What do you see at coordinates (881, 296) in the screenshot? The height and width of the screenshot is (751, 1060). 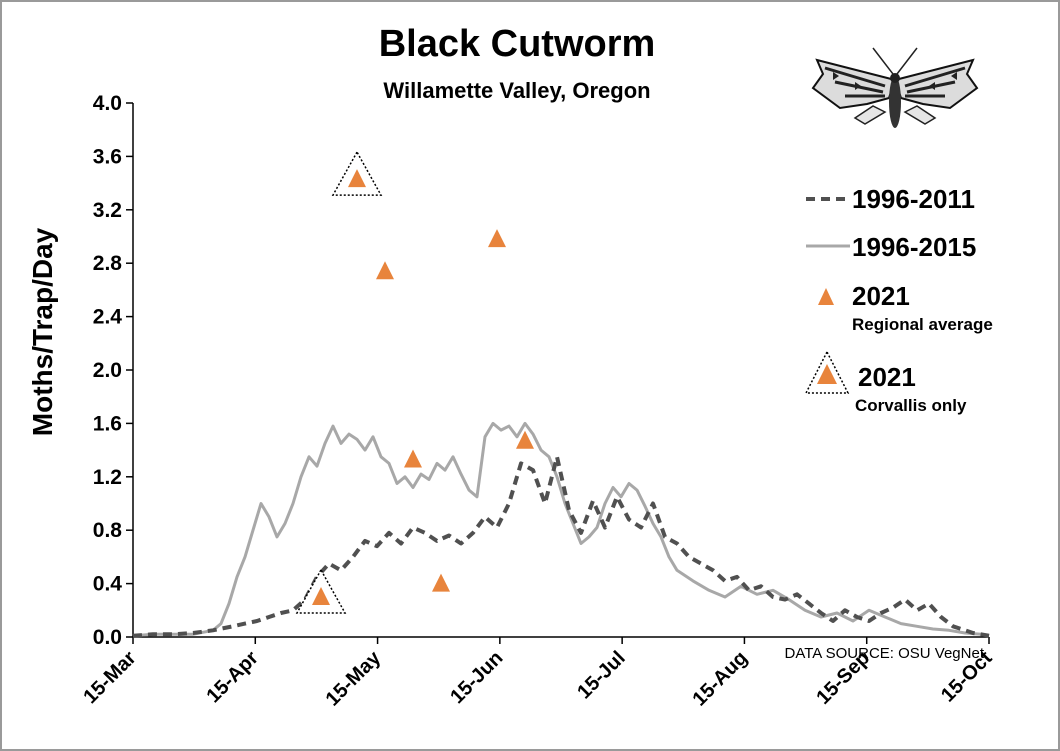 I see `legend-label-regional: 2021` at bounding box center [881, 296].